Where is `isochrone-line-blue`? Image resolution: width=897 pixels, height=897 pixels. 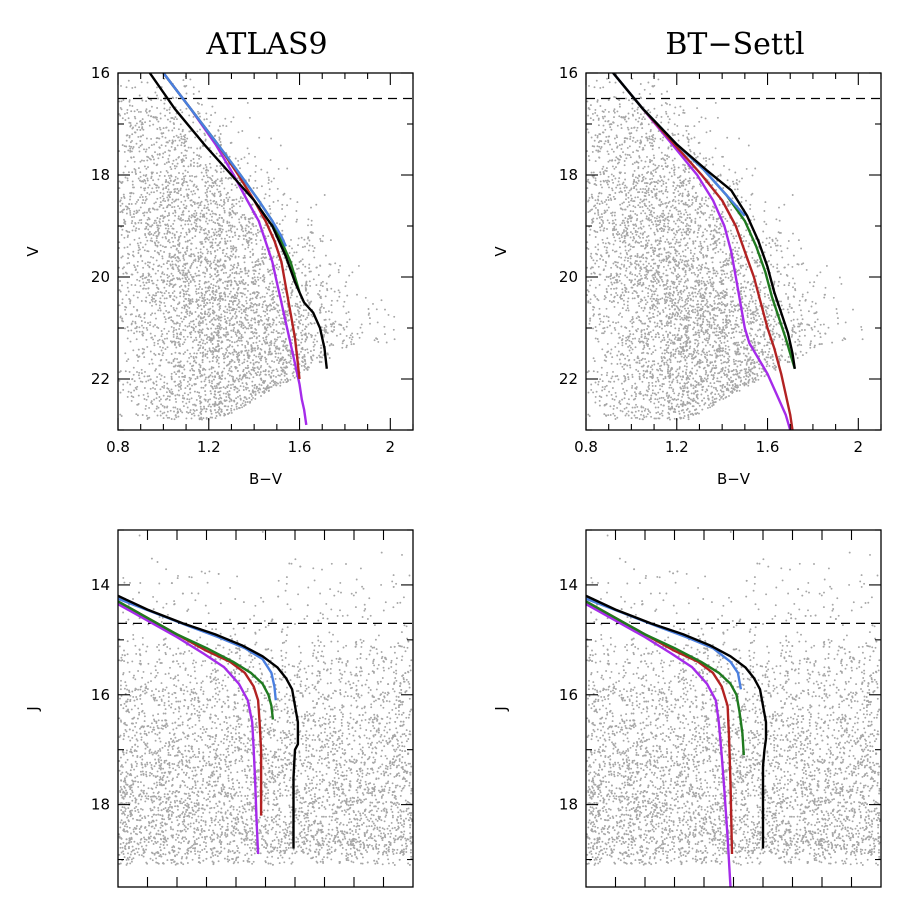
isochrone-line-blue is located at coordinates (224, 160).